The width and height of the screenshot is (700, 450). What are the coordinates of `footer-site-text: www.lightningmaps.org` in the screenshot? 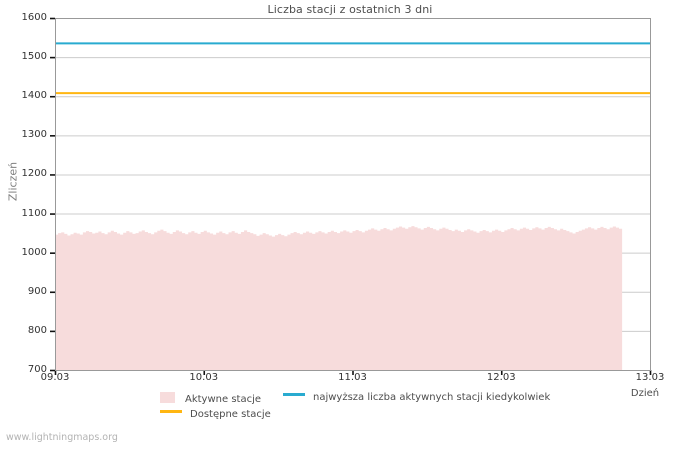 It's located at (62, 437).